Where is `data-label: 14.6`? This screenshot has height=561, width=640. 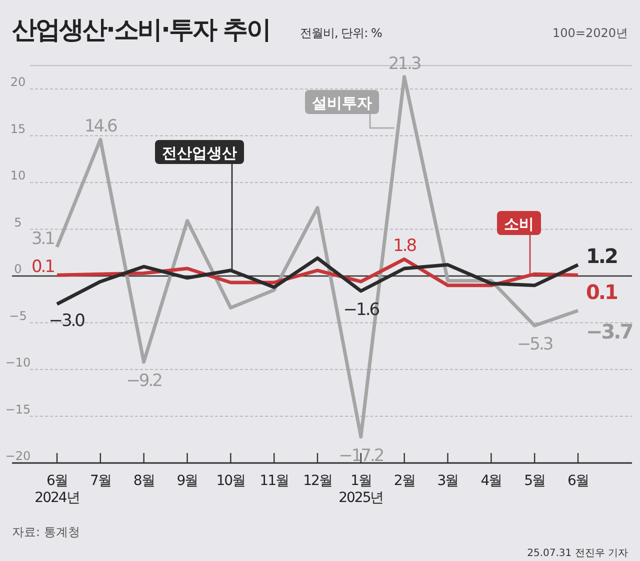 data-label: 14.6 is located at coordinates (101, 126).